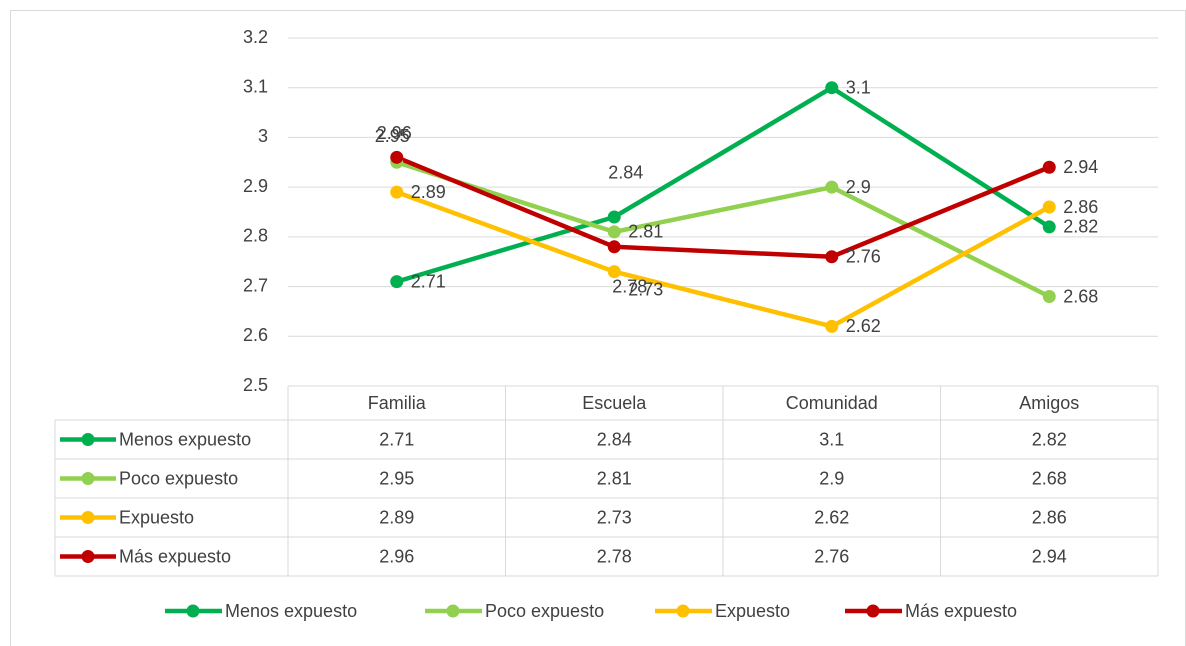 The height and width of the screenshot is (646, 1186). What do you see at coordinates (831, 556) in the screenshot?
I see `table-value: 2.76` at bounding box center [831, 556].